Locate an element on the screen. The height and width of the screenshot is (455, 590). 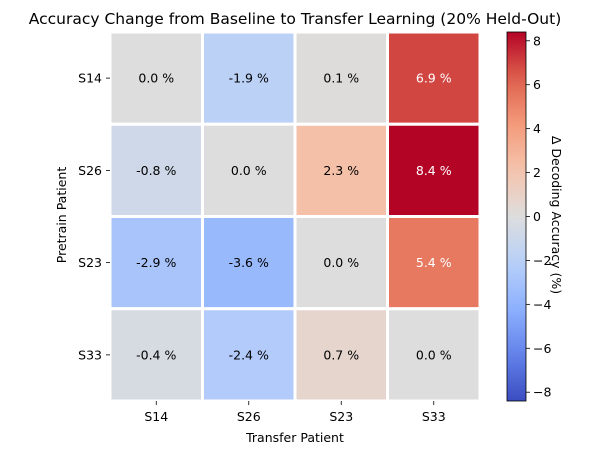
colorbar-tick-label: 8 is located at coordinates (537, 40).